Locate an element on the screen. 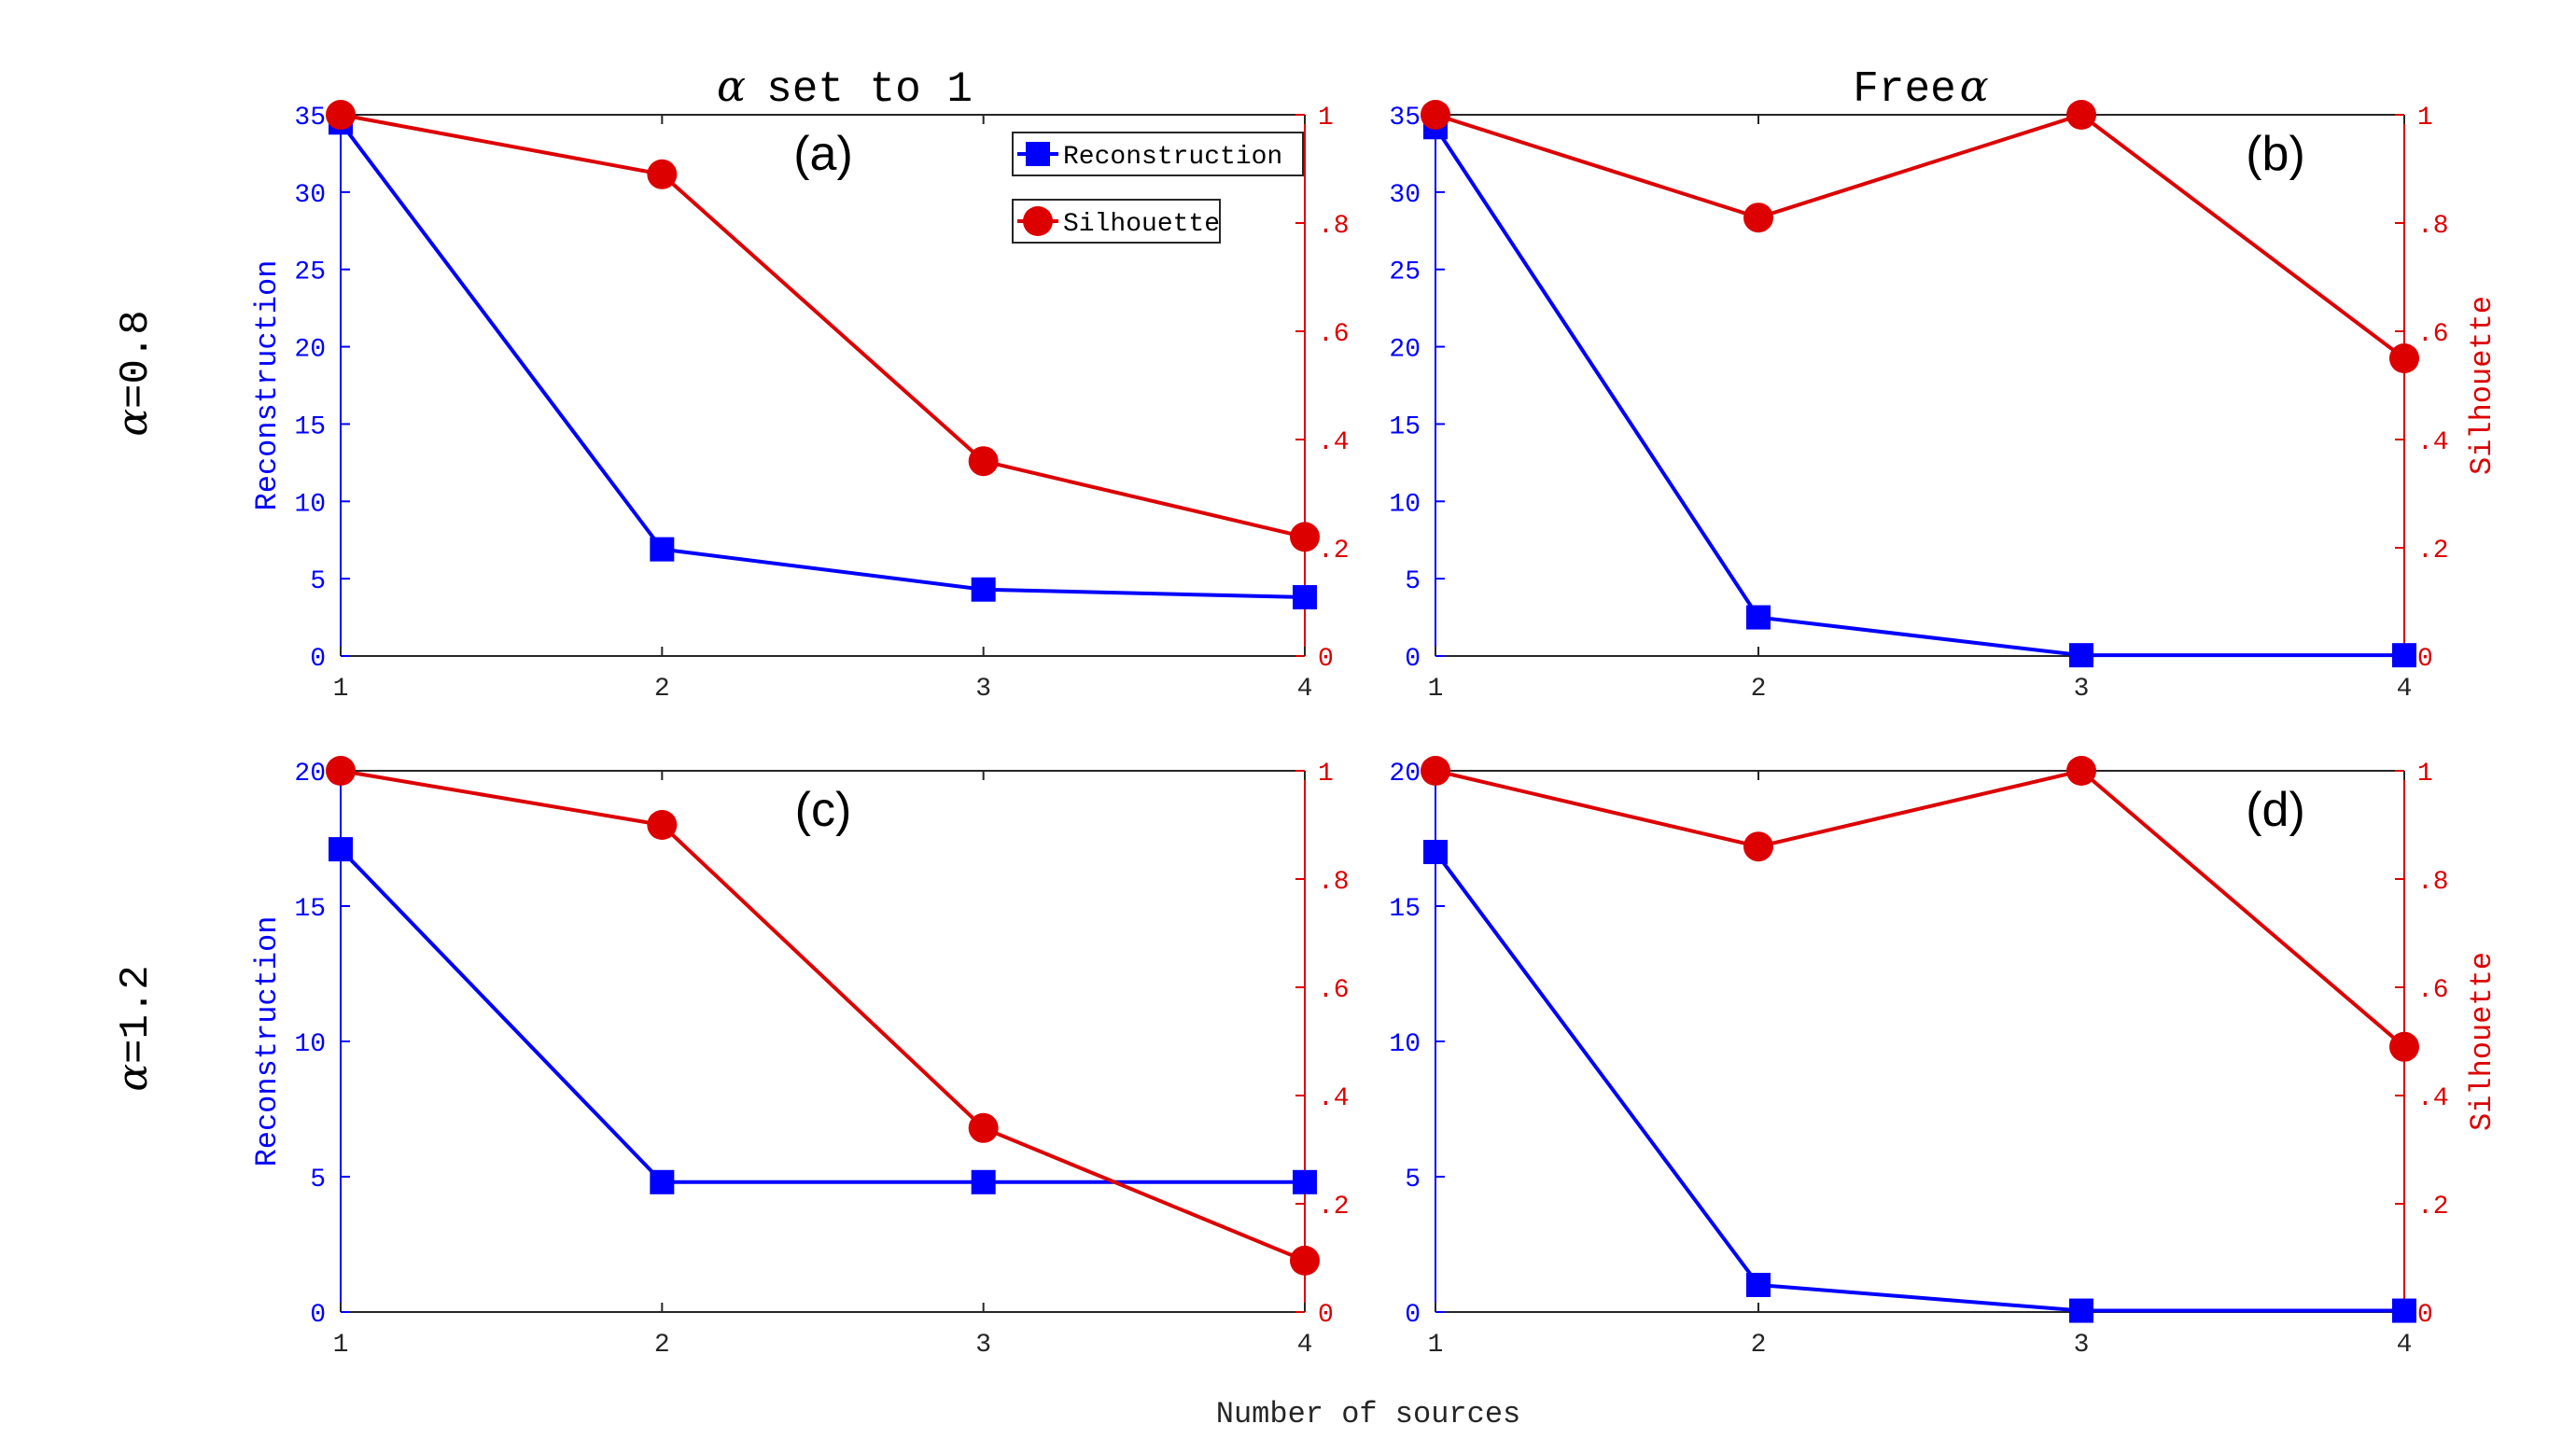 This screenshot has height=1438, width=2576. legend-box-reconstruction is located at coordinates (1158, 154).